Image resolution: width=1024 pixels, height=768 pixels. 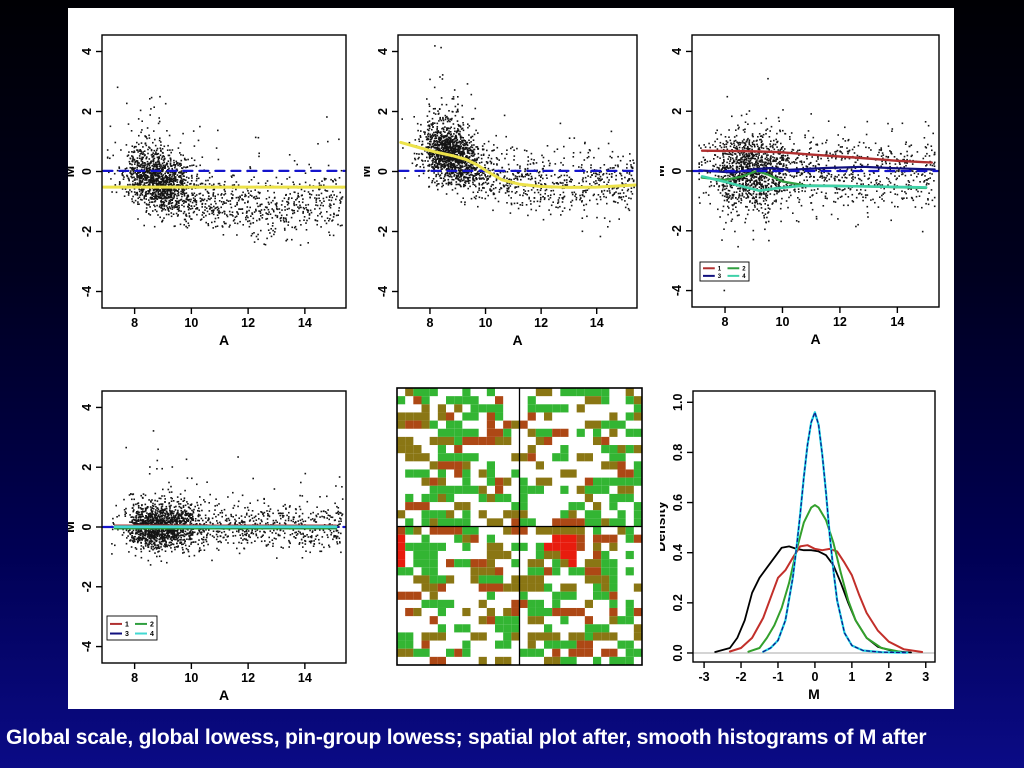 What do you see at coordinates (207, 191) in the screenshot?
I see `ma-global-scale-svg: 8 10 12 14 -4 -2 0 2 4 A M` at bounding box center [207, 191].